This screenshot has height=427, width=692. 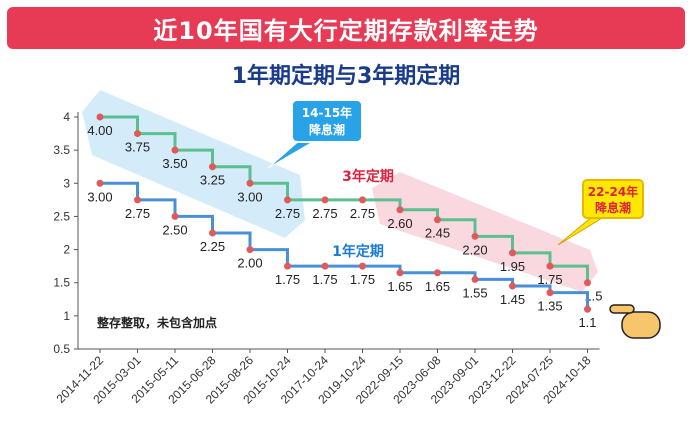 What do you see at coordinates (137, 147) in the screenshot?
I see `data-label: 3.75` at bounding box center [137, 147].